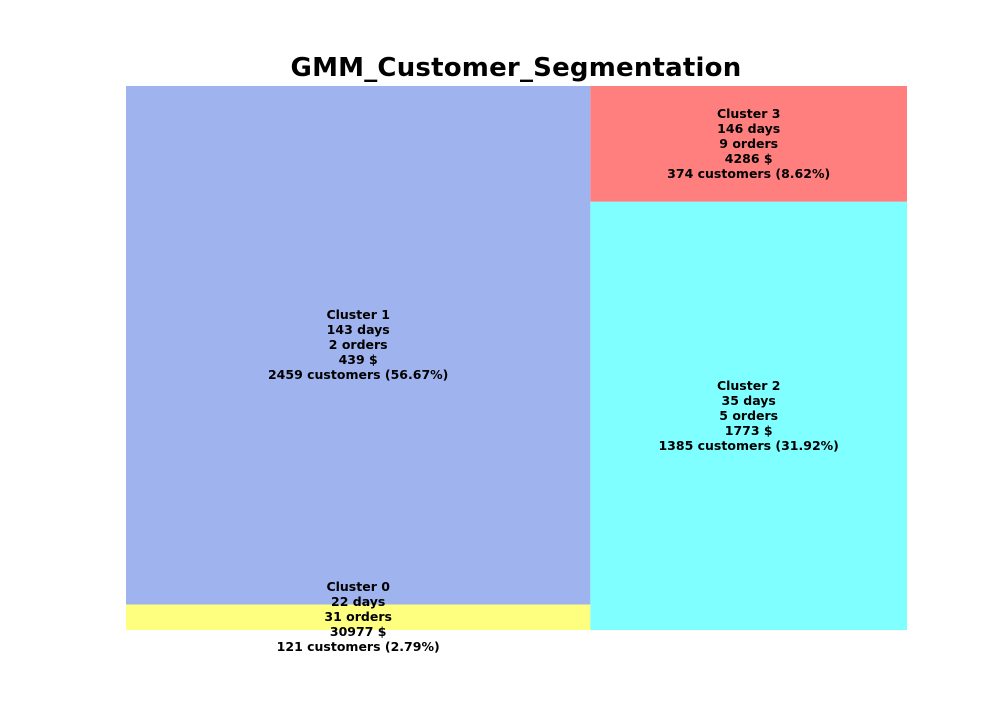 Image resolution: width=1008 pixels, height=720 pixels. I want to click on label-line: 4286 $, so click(749, 158).